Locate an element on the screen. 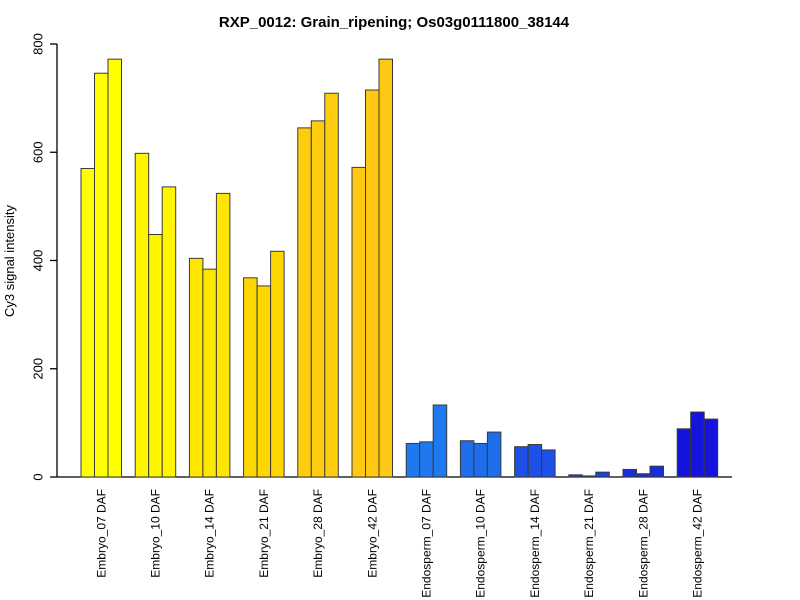  x-tick-label: Endosperm_28 DAF is located at coordinates (643, 543).